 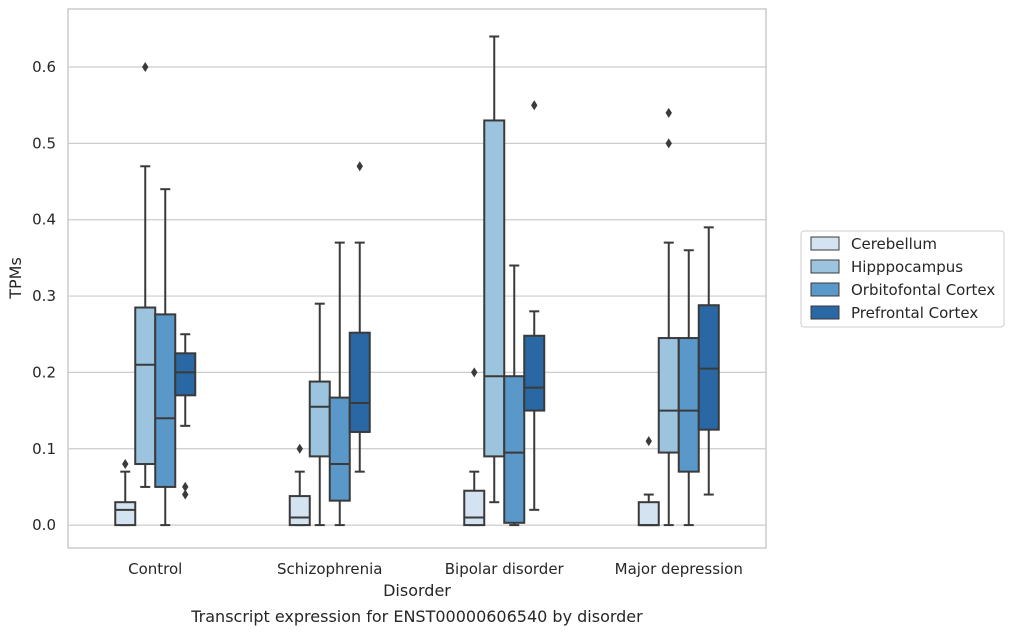 What do you see at coordinates (679, 569) in the screenshot?
I see `x-tick-label: Major depression` at bounding box center [679, 569].